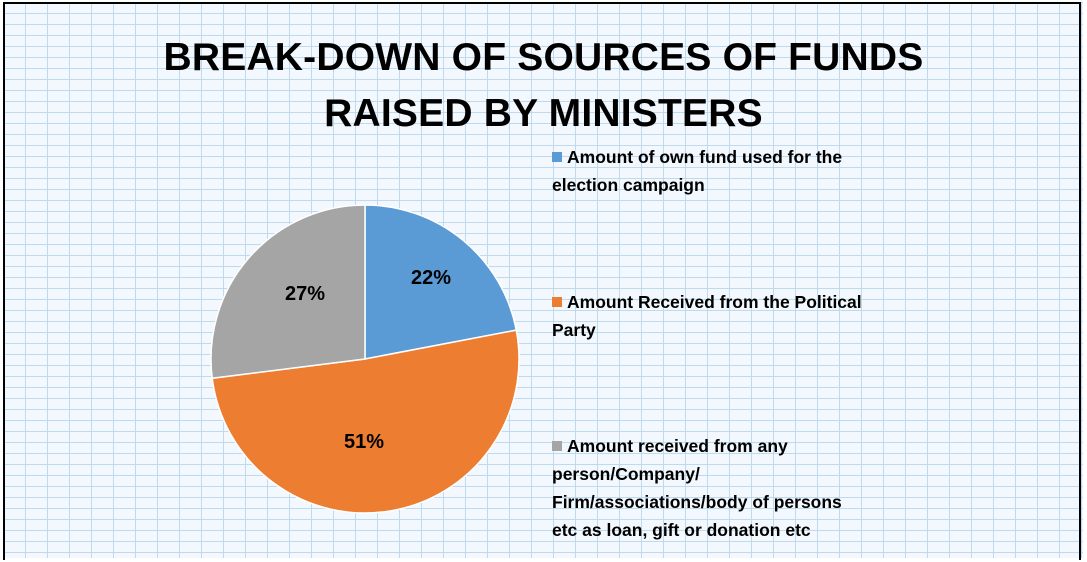 The image size is (1087, 562). Describe the element at coordinates (697, 502) in the screenshot. I see `legend-label-other-sources-line-3: Firm/associations/body of persons` at that location.